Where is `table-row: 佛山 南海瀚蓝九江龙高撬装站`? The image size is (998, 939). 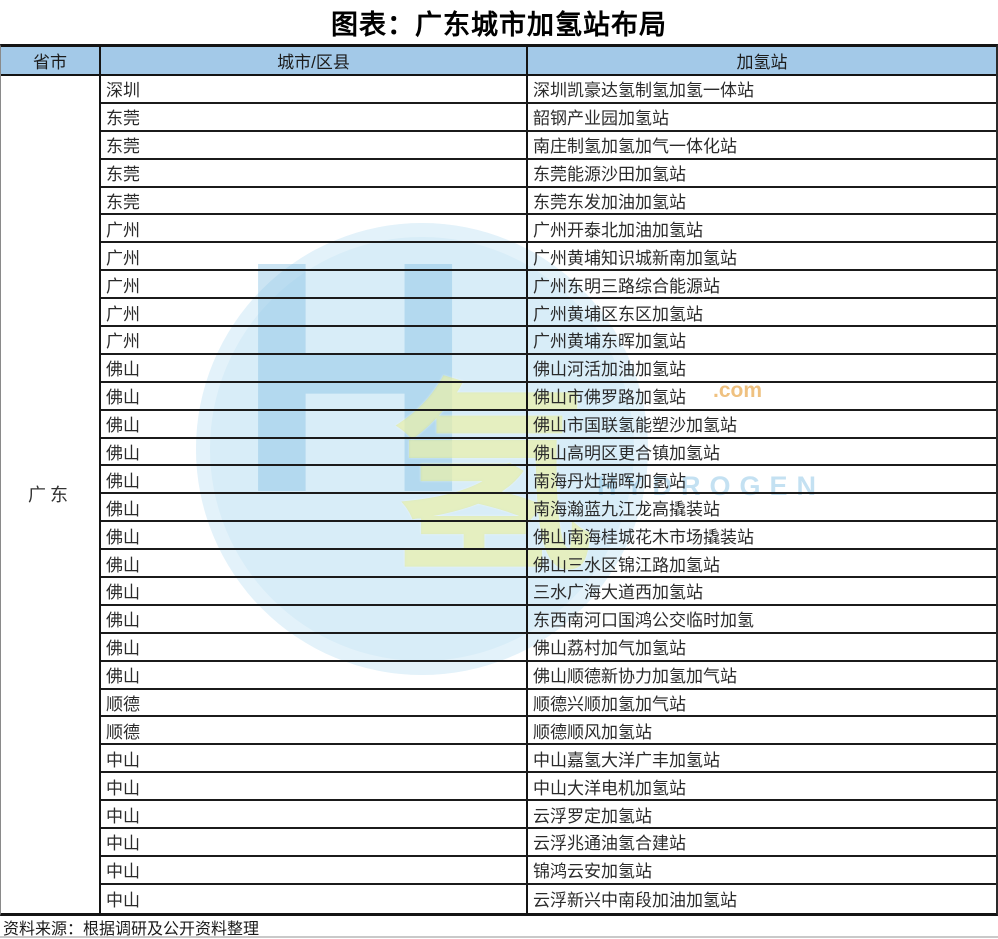 table-row: 佛山 南海瀚蓝九江龙高撬装站 is located at coordinates (548, 508).